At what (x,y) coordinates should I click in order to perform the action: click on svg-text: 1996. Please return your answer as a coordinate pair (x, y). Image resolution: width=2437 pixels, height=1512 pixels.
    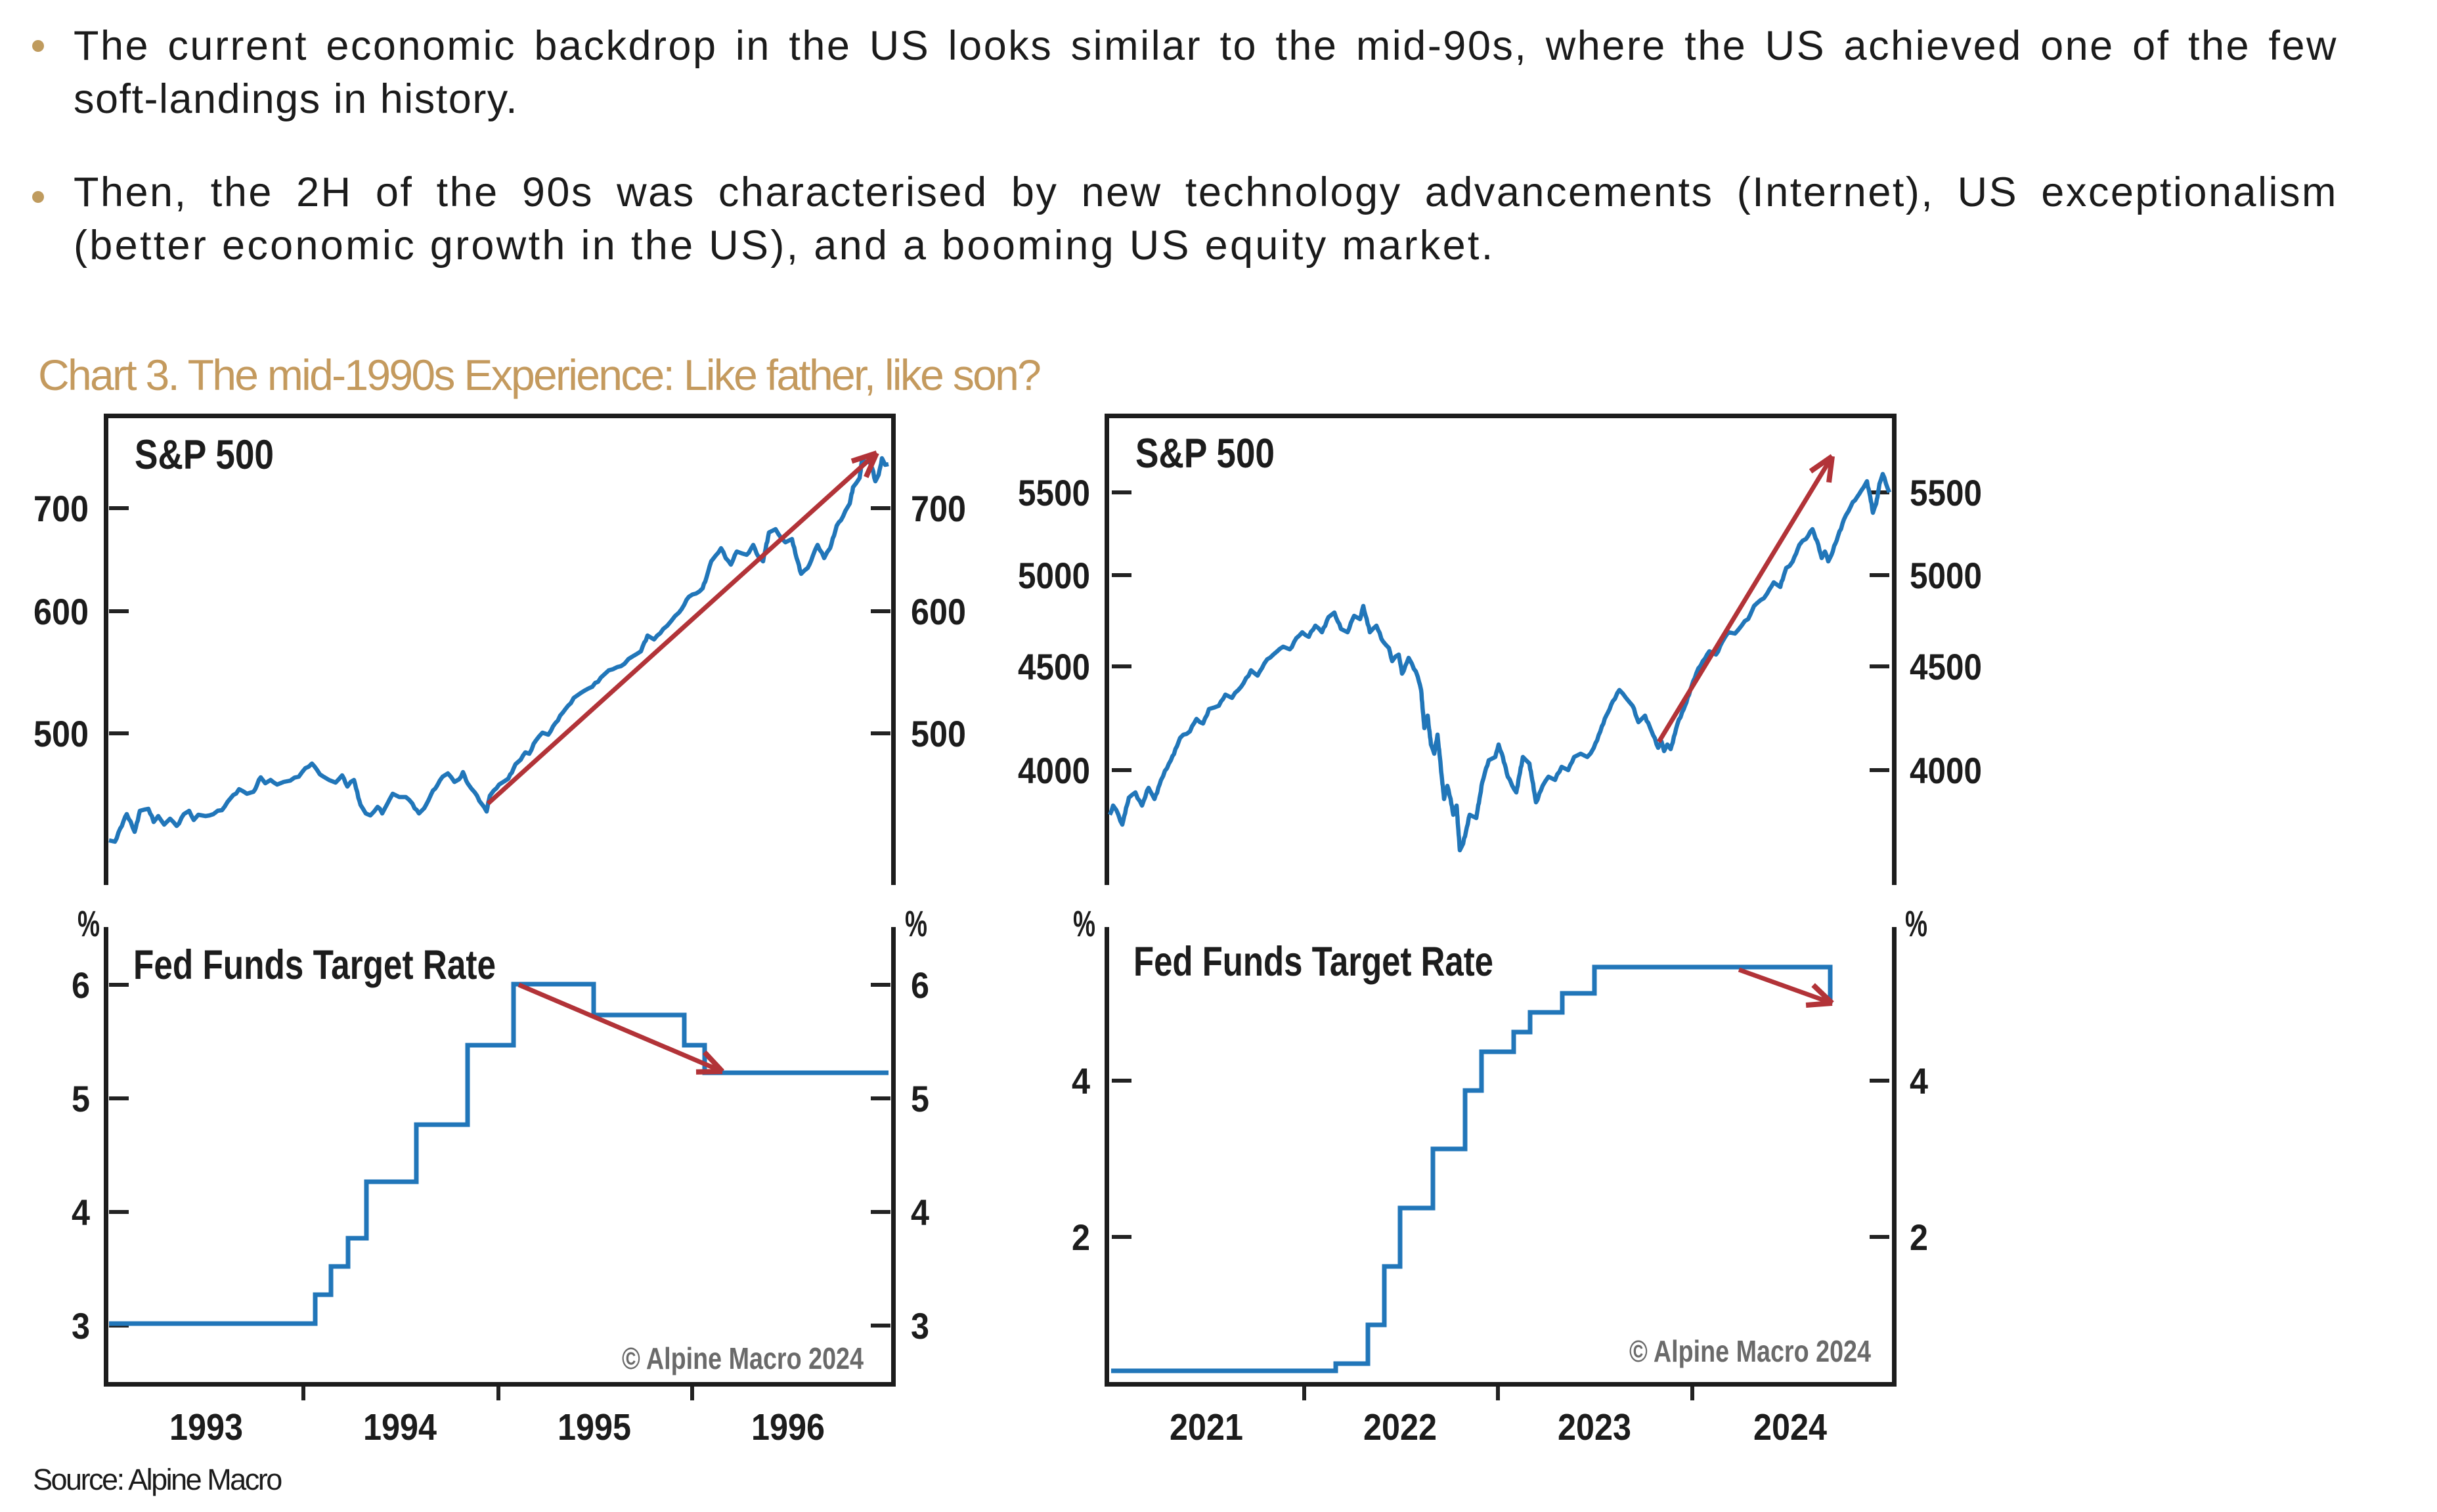
    Looking at the image, I should click on (788, 1427).